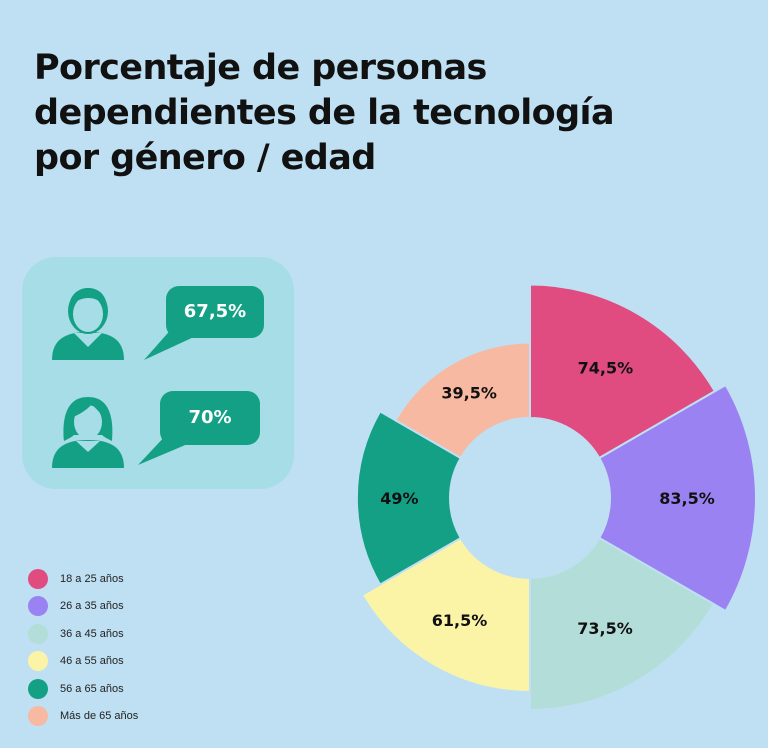  I want to click on legend-item: 36 a 45 años, so click(83, 634).